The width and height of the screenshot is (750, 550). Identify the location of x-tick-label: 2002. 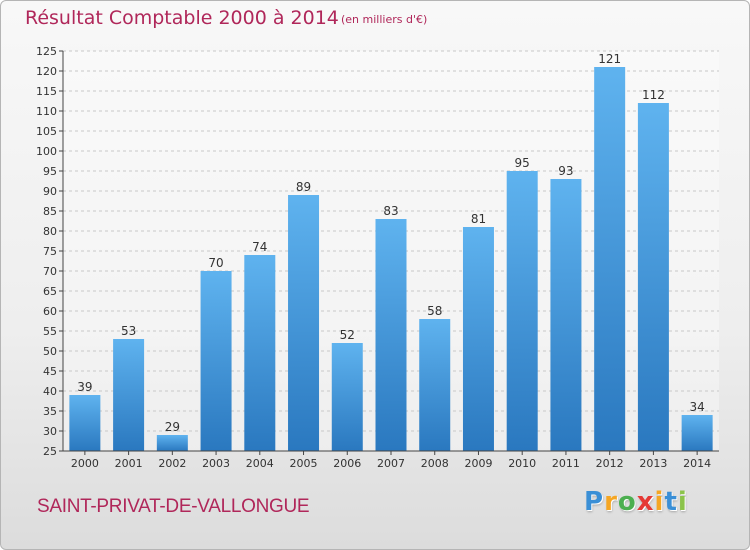
(172, 463).